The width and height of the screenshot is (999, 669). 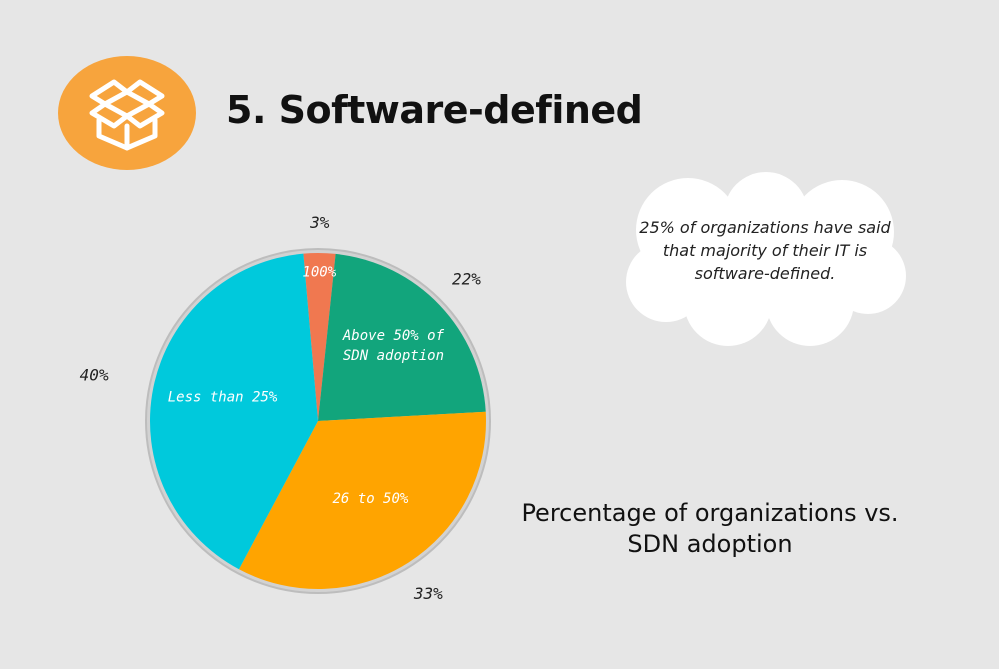 I want to click on slice-value-label: 22%, so click(x=466, y=279).